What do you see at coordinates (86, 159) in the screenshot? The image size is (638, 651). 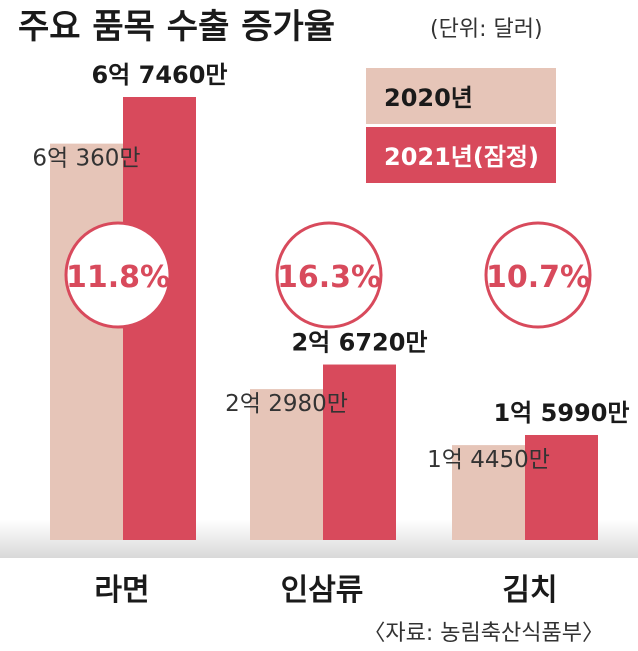 I see `value-label-2020-ramen: 6억 360만` at bounding box center [86, 159].